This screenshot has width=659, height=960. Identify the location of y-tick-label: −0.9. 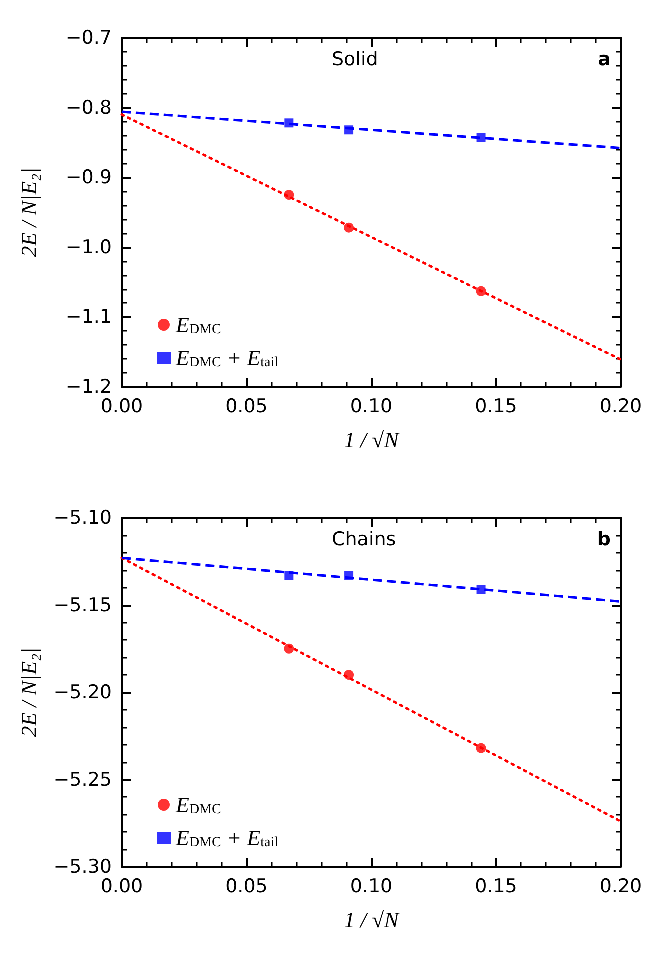
(89, 177).